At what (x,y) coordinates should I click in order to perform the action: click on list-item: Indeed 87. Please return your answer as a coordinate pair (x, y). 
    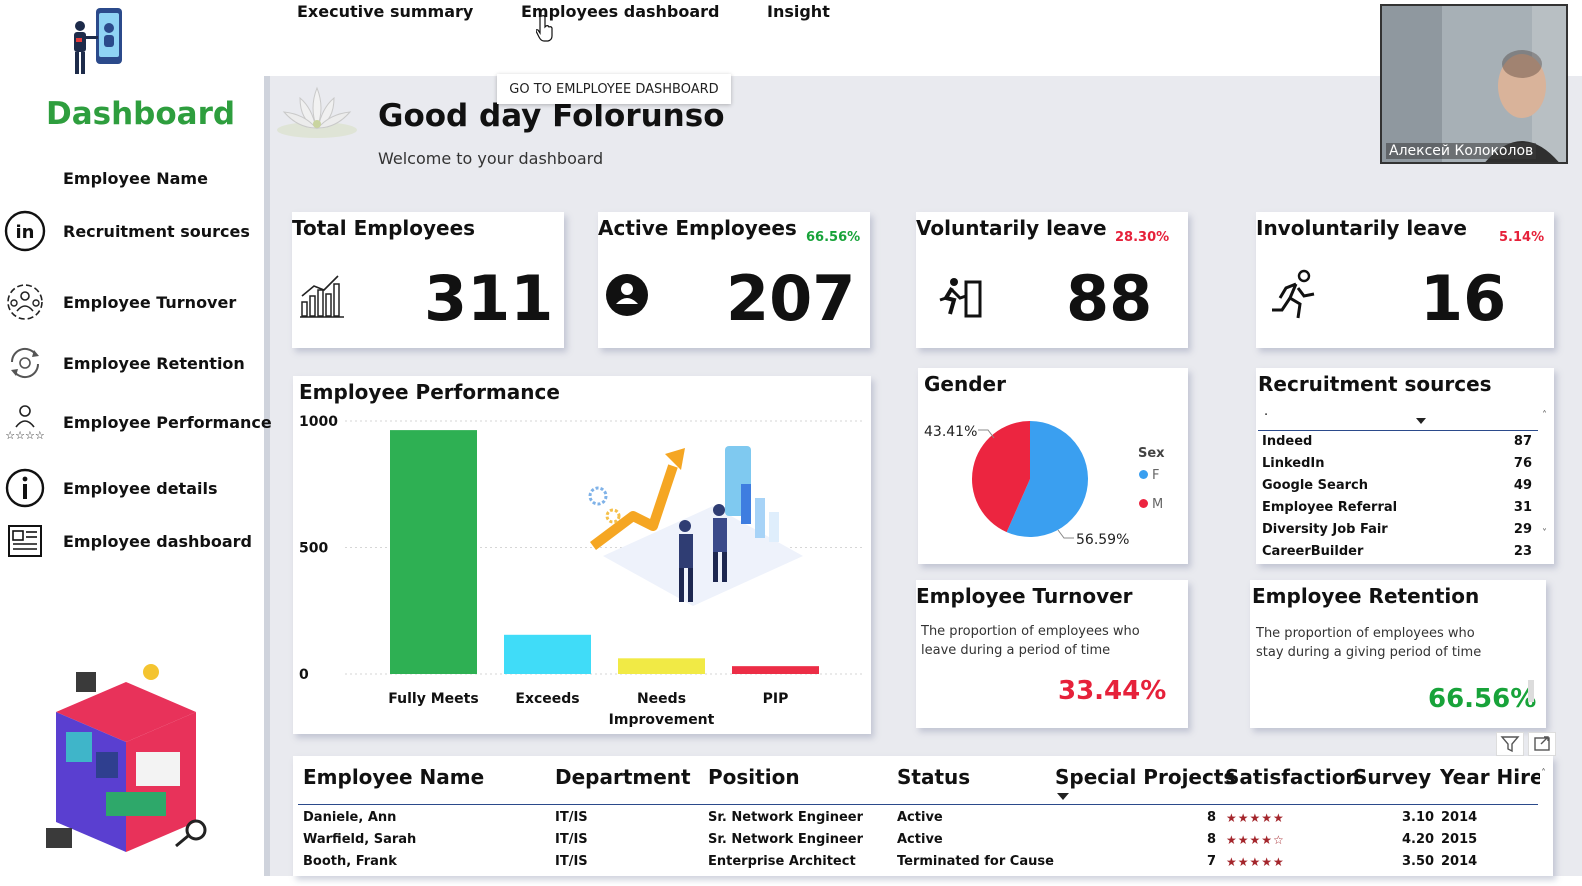
    Looking at the image, I should click on (1394, 445).